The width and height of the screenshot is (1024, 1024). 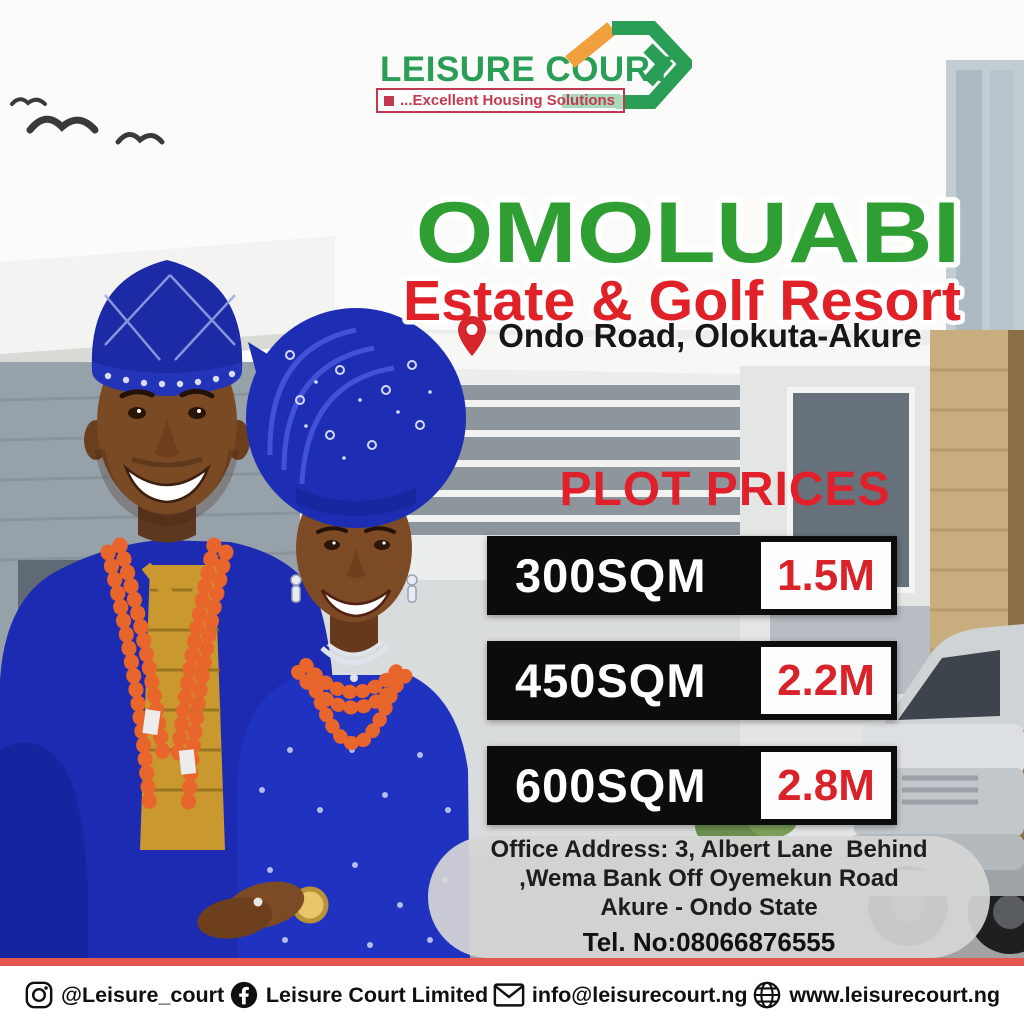 I want to click on plot-prices-heading: PLOT PRICES, so click(x=725, y=489).